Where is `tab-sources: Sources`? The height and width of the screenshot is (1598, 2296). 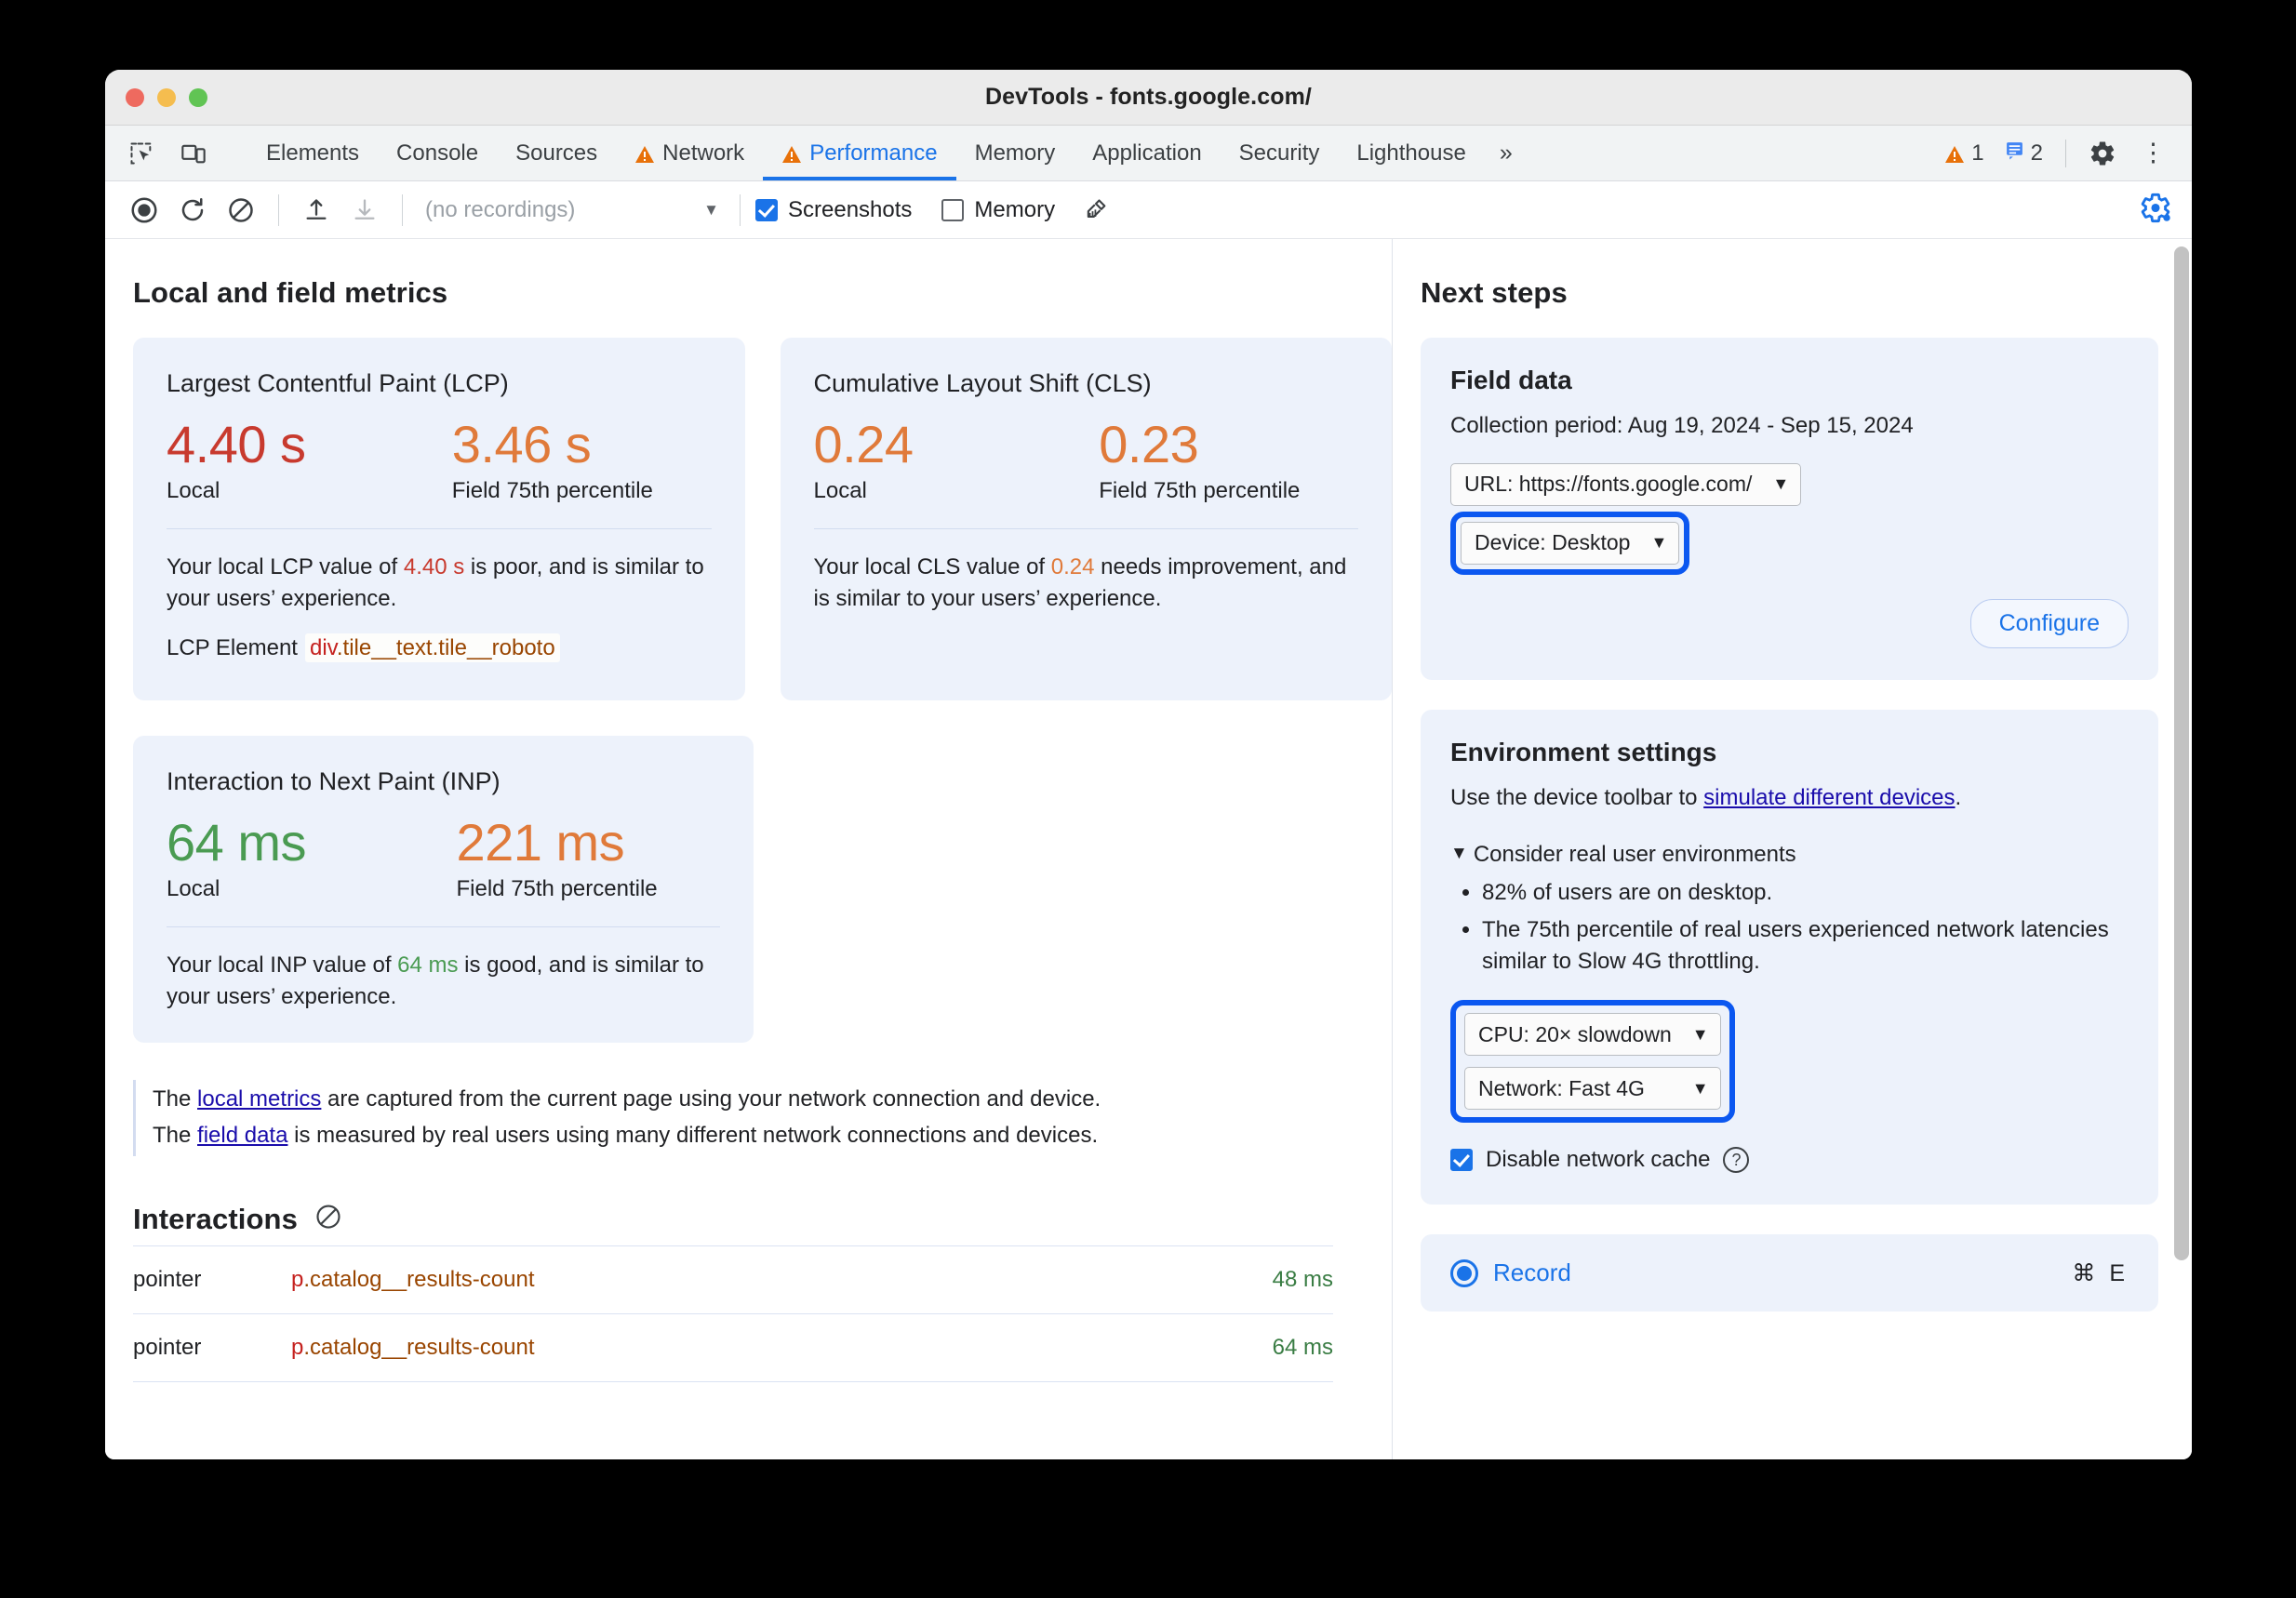 tab-sources: Sources is located at coordinates (556, 153).